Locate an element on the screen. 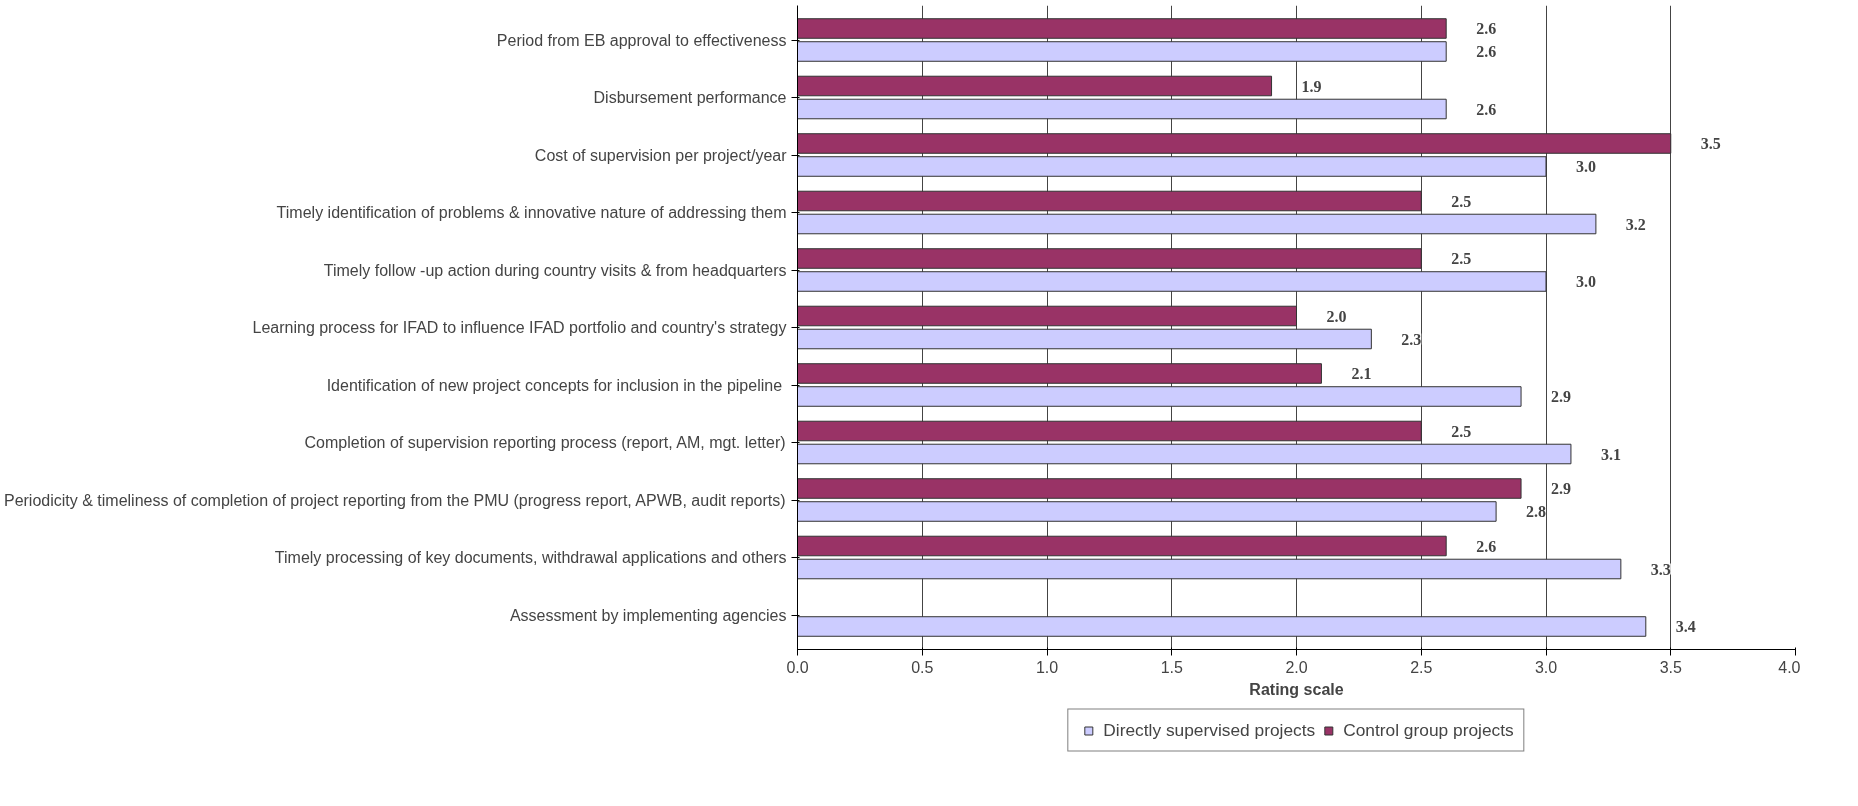 The image size is (1858, 806). x-tick-label: 0.0 is located at coordinates (797, 667).